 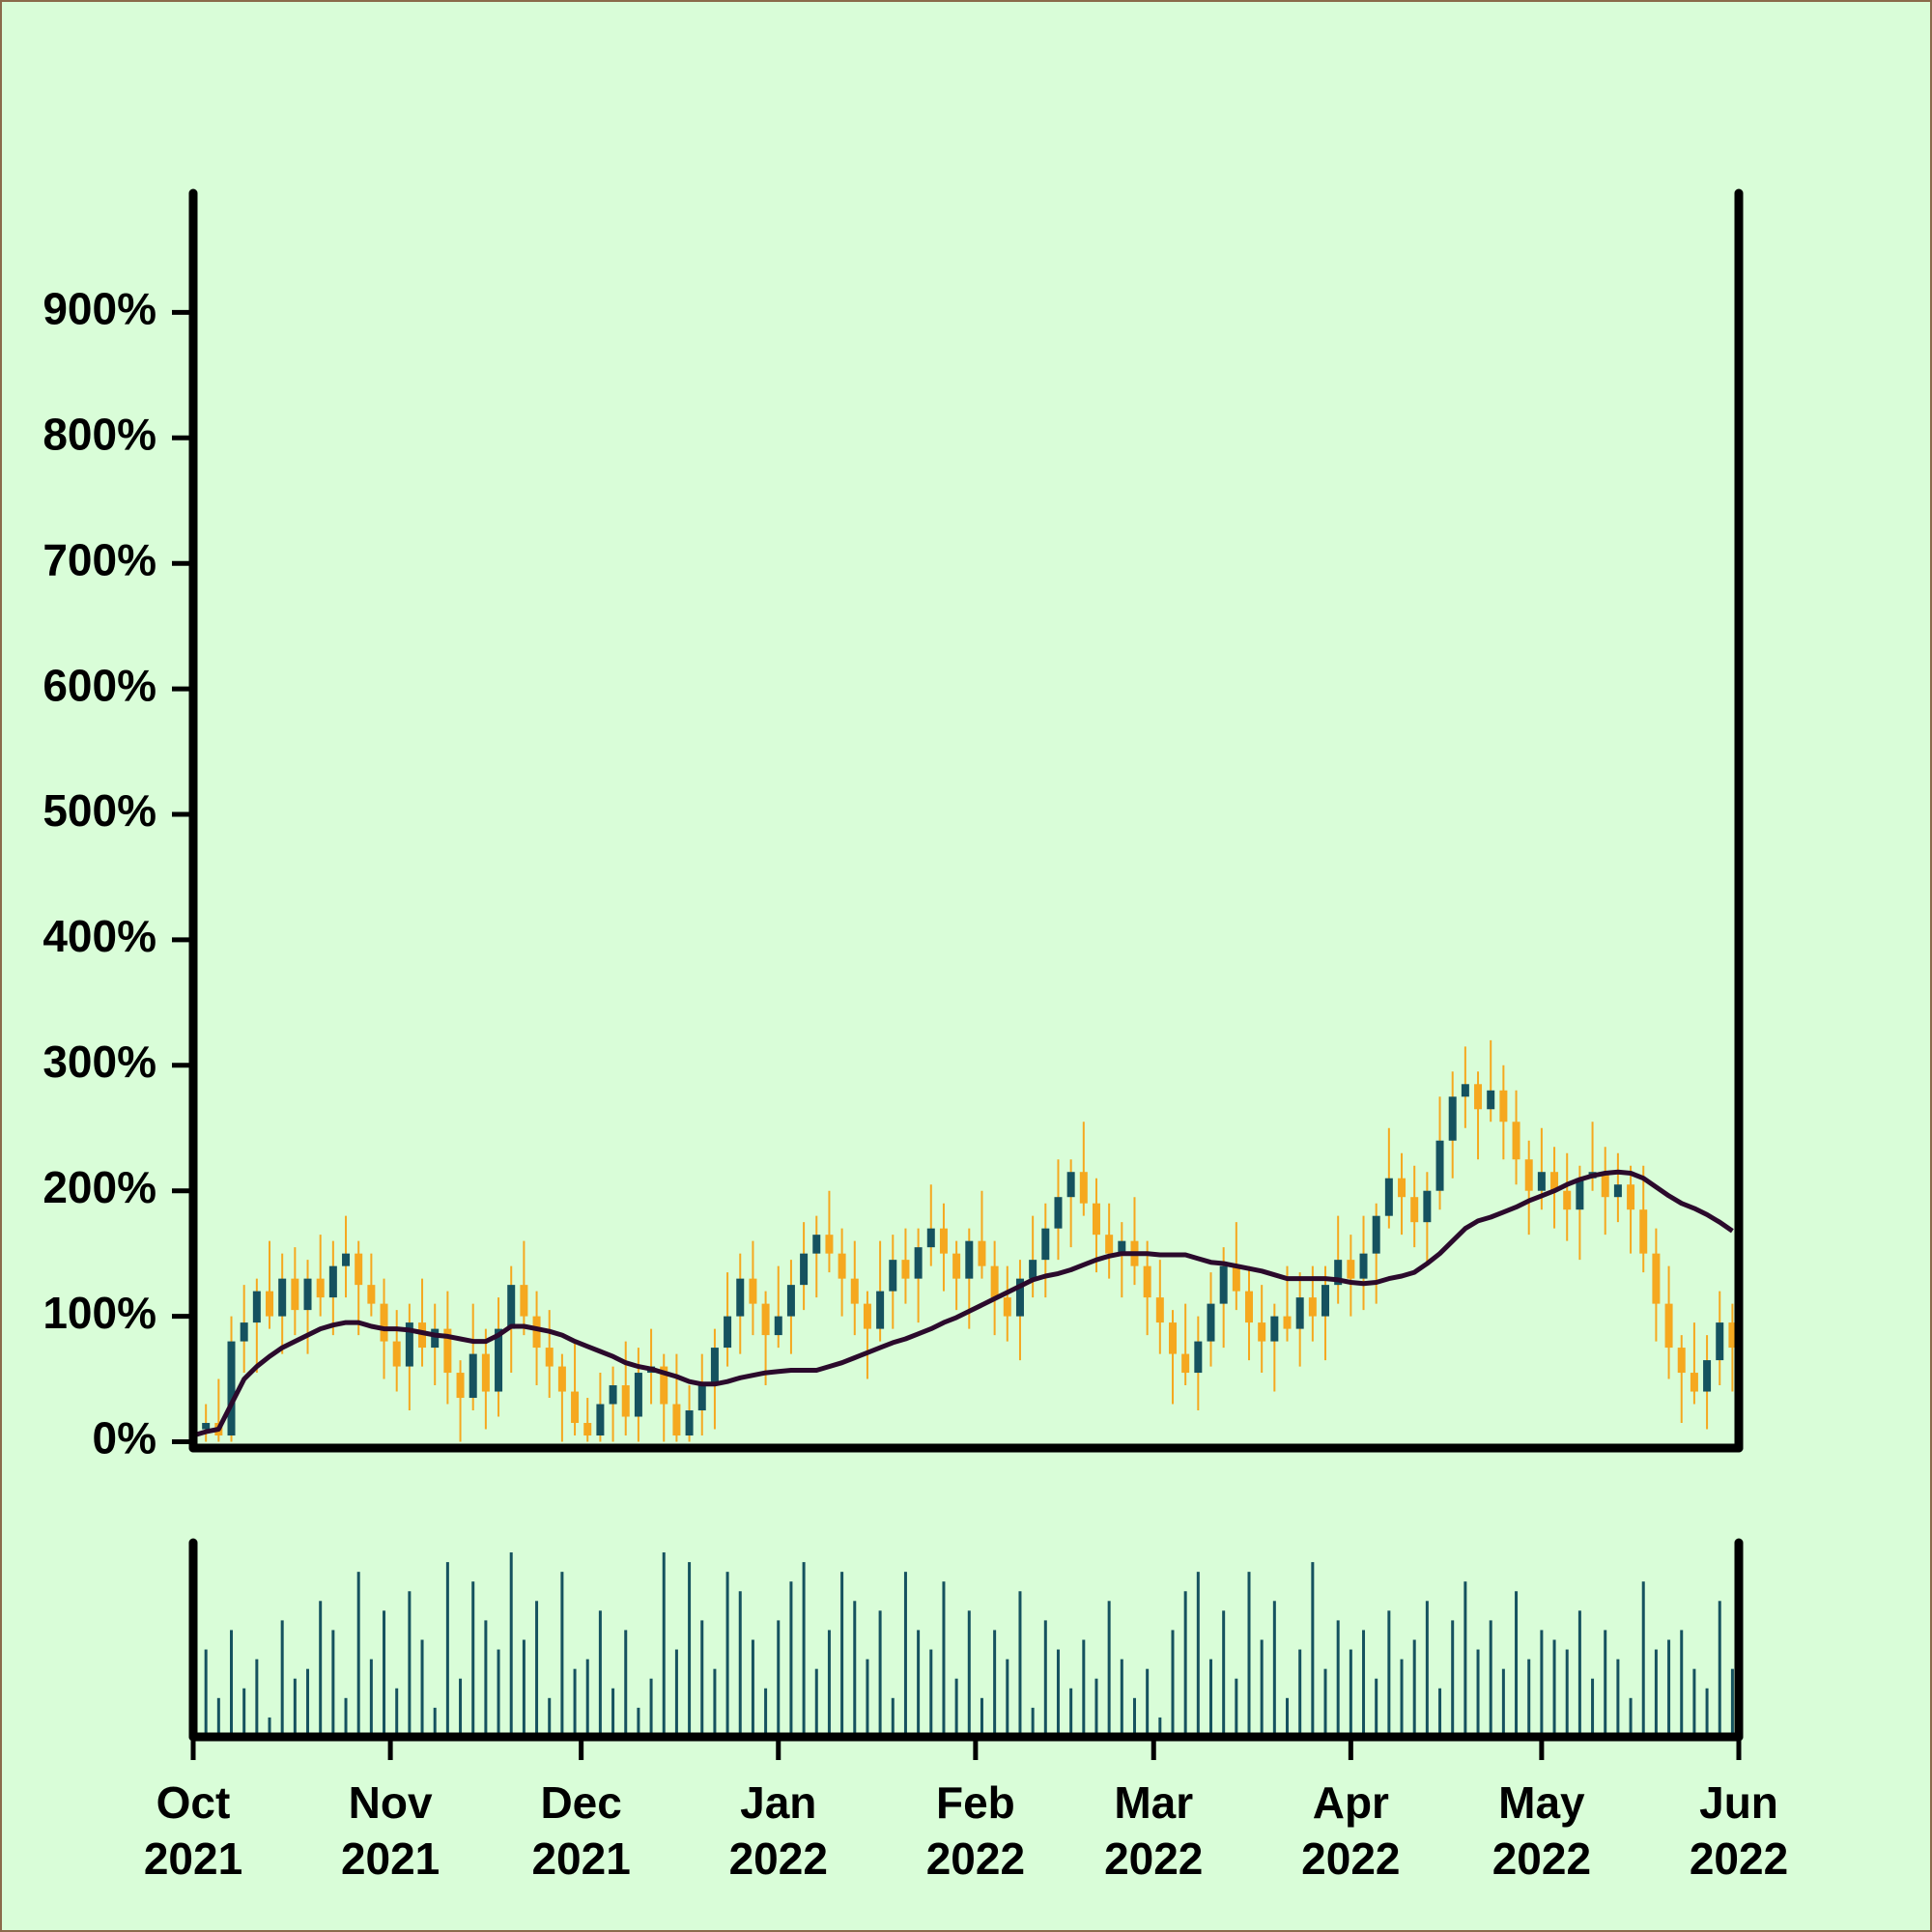 What do you see at coordinates (99, 810) in the screenshot?
I see `y-tick-label: 500%` at bounding box center [99, 810].